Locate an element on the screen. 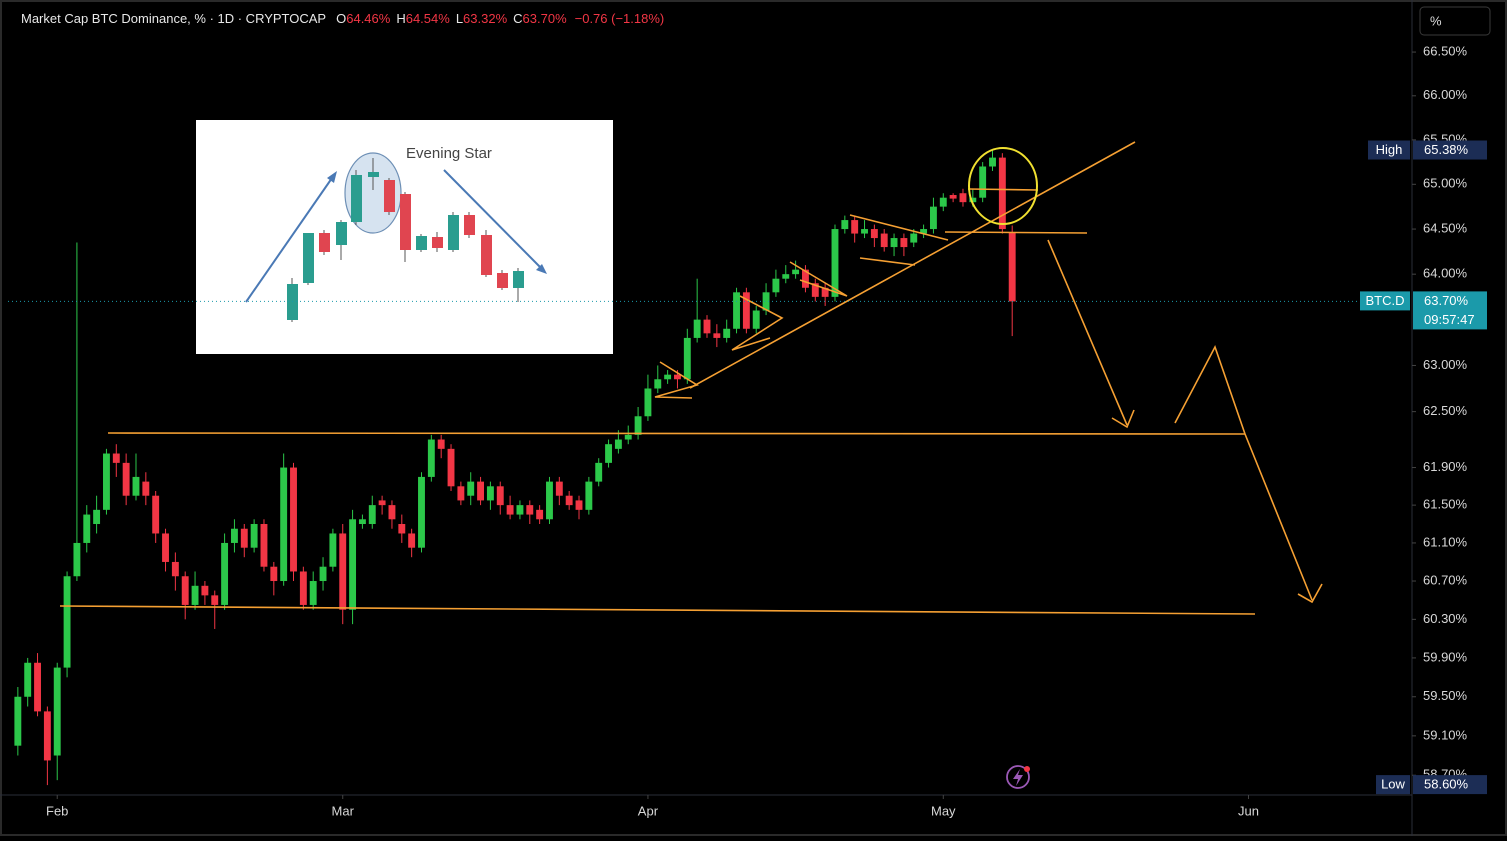 Image resolution: width=1507 pixels, height=841 pixels. y-tick-label: 59.10% is located at coordinates (1445, 734).